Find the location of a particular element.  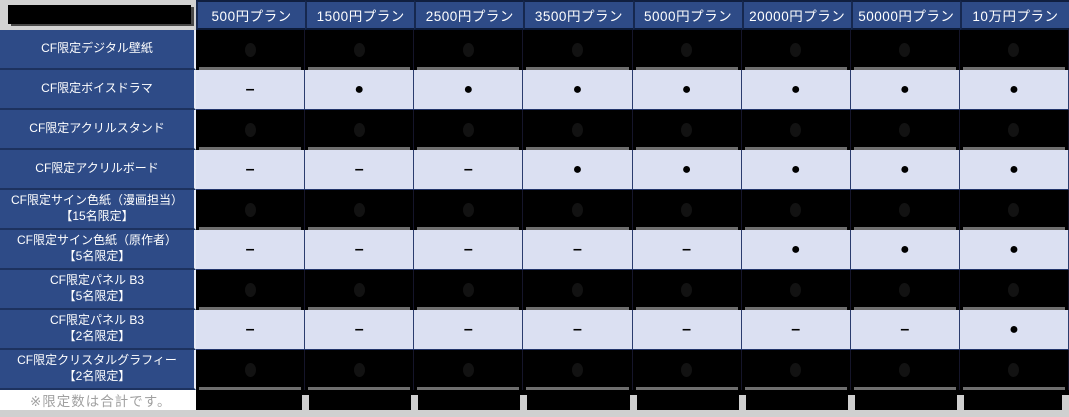

row-label-subtext: 【2名限定】 is located at coordinates (97, 376).